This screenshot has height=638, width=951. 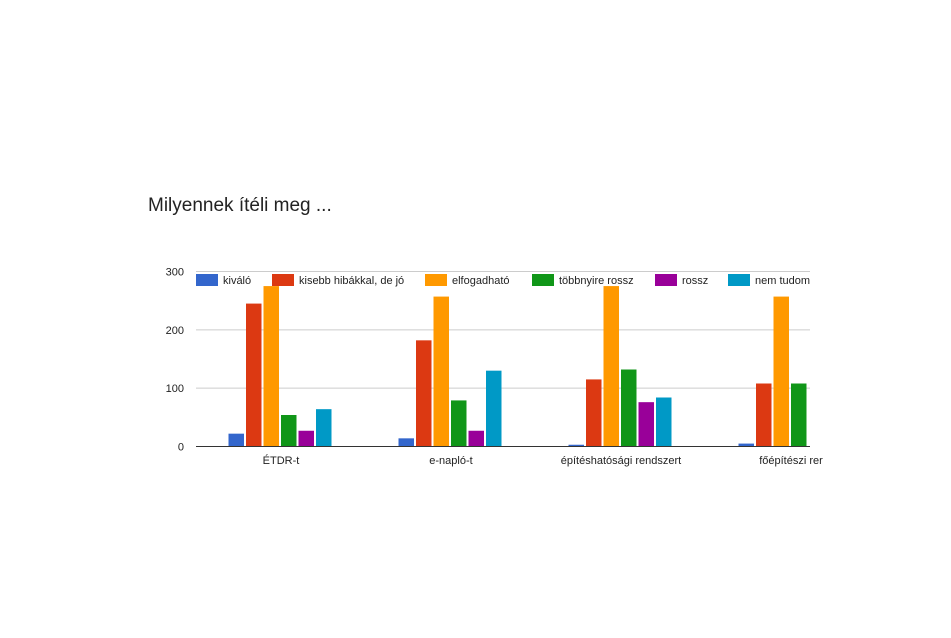 What do you see at coordinates (175, 389) in the screenshot?
I see `y-tick-label: 100` at bounding box center [175, 389].